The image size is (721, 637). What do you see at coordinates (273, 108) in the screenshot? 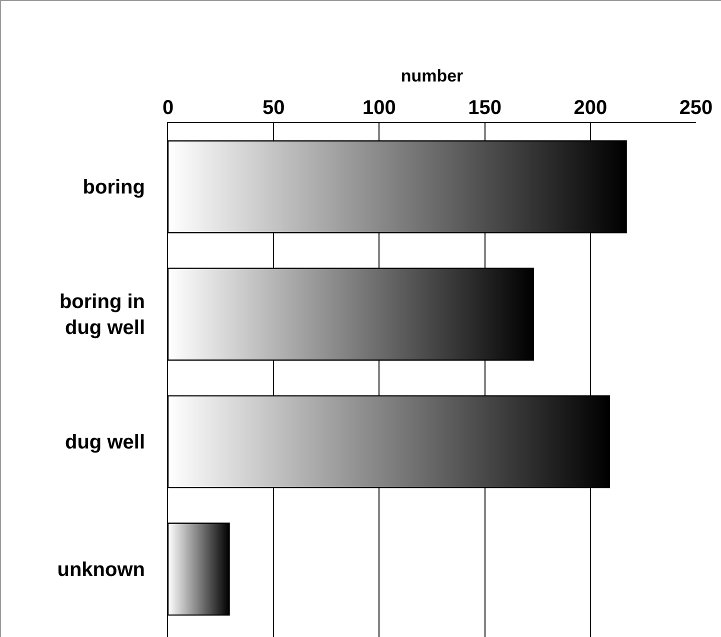
I see `x-tick-label: 50` at bounding box center [273, 108].